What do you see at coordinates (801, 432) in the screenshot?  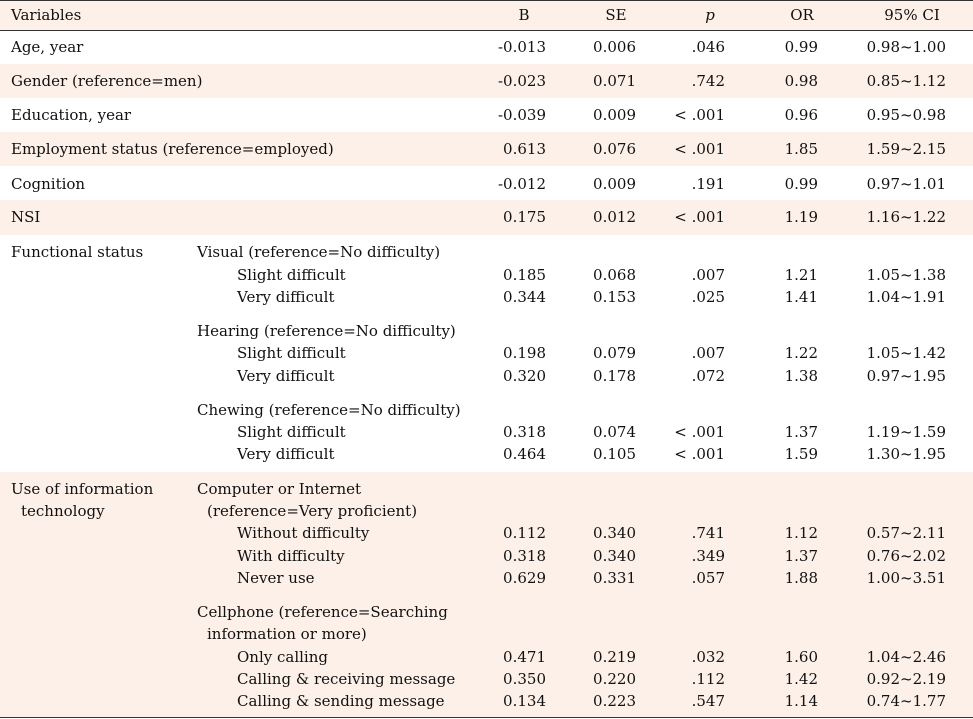 I see `cell-or: 1.37` at bounding box center [801, 432].